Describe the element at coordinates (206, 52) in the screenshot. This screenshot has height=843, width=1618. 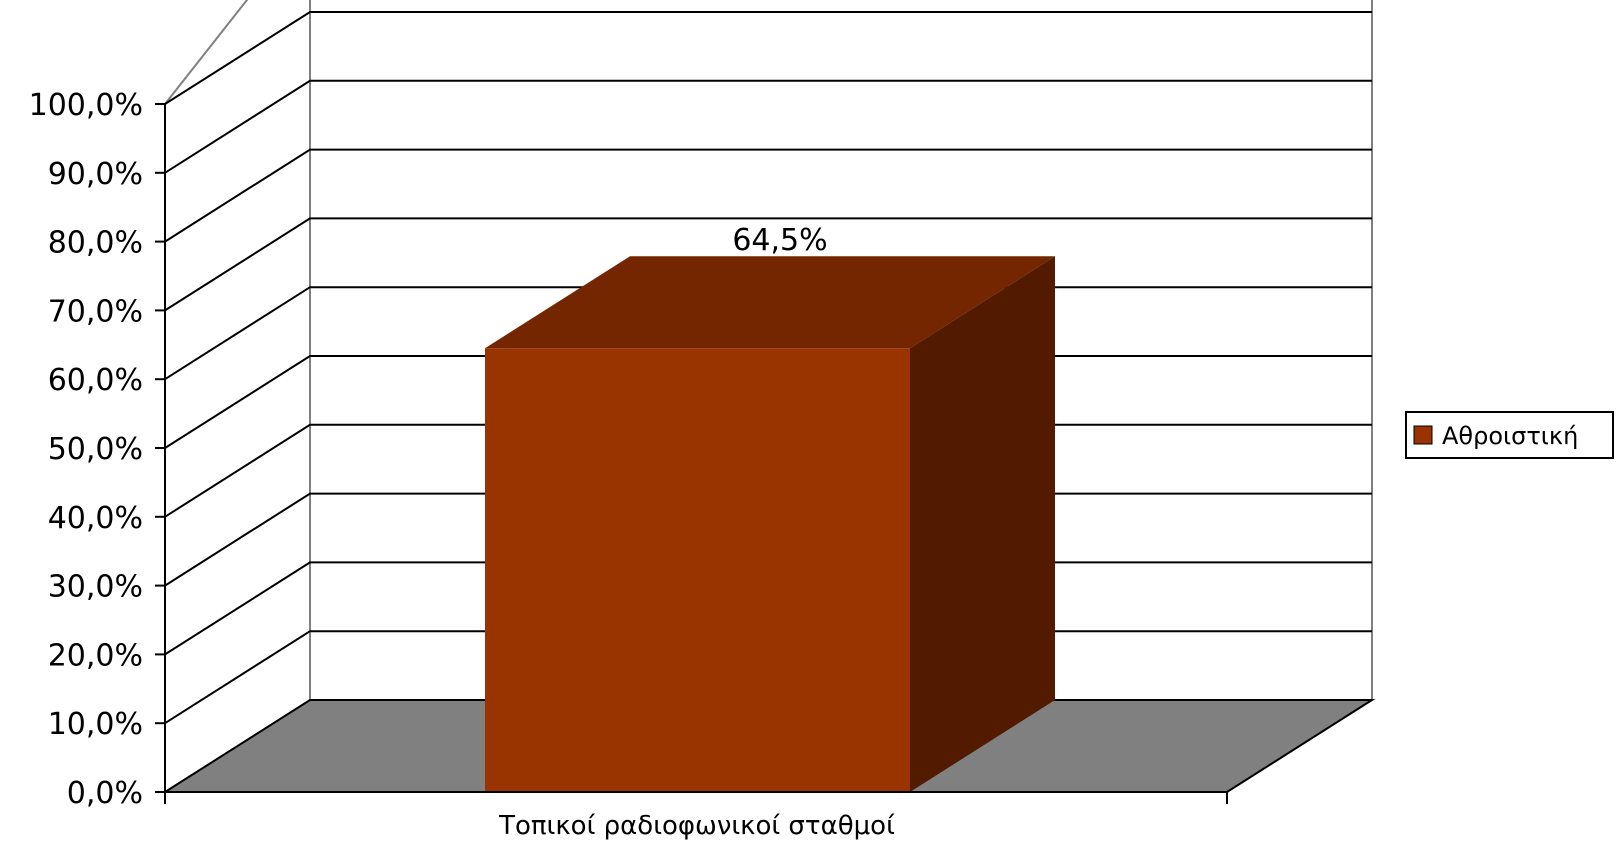
I see `side-wall-top-edge` at that location.